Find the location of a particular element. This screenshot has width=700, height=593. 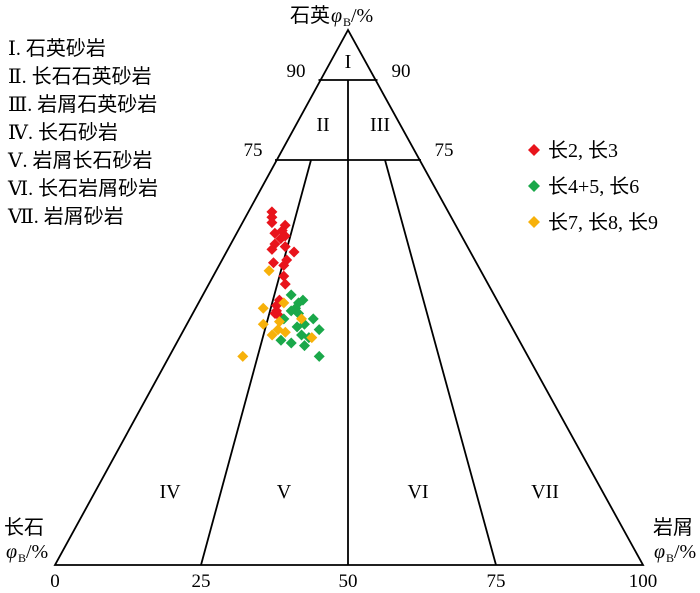

data-points is located at coordinates (281, 284).